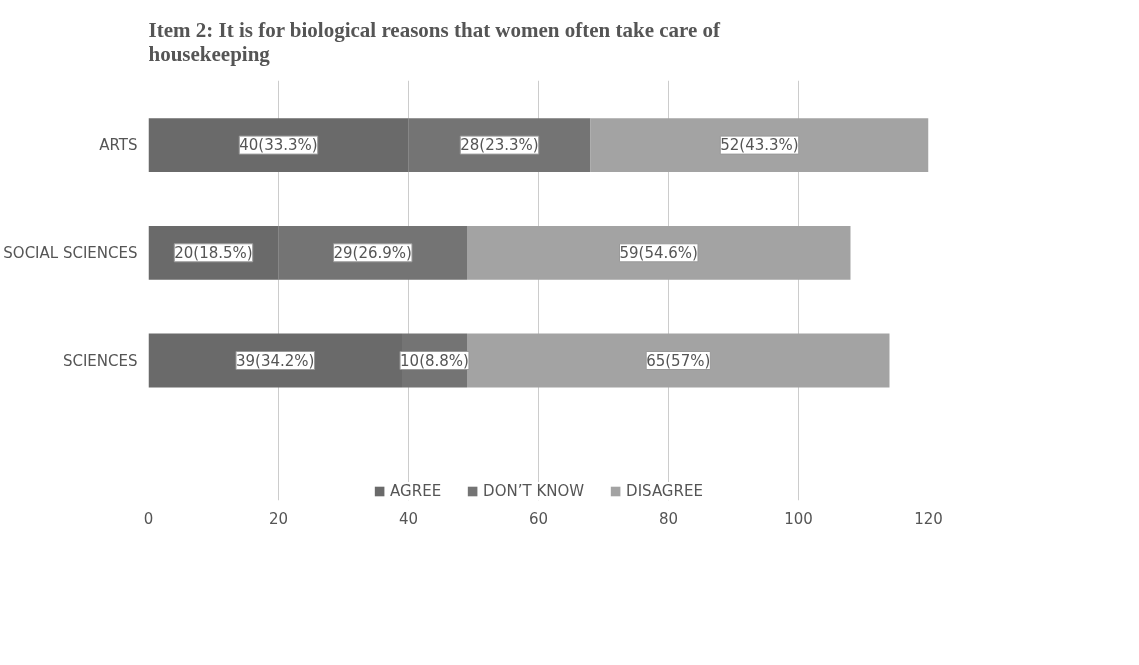 The image size is (1139, 665). What do you see at coordinates (148, 518) in the screenshot?
I see `x-tick-label: 0` at bounding box center [148, 518].